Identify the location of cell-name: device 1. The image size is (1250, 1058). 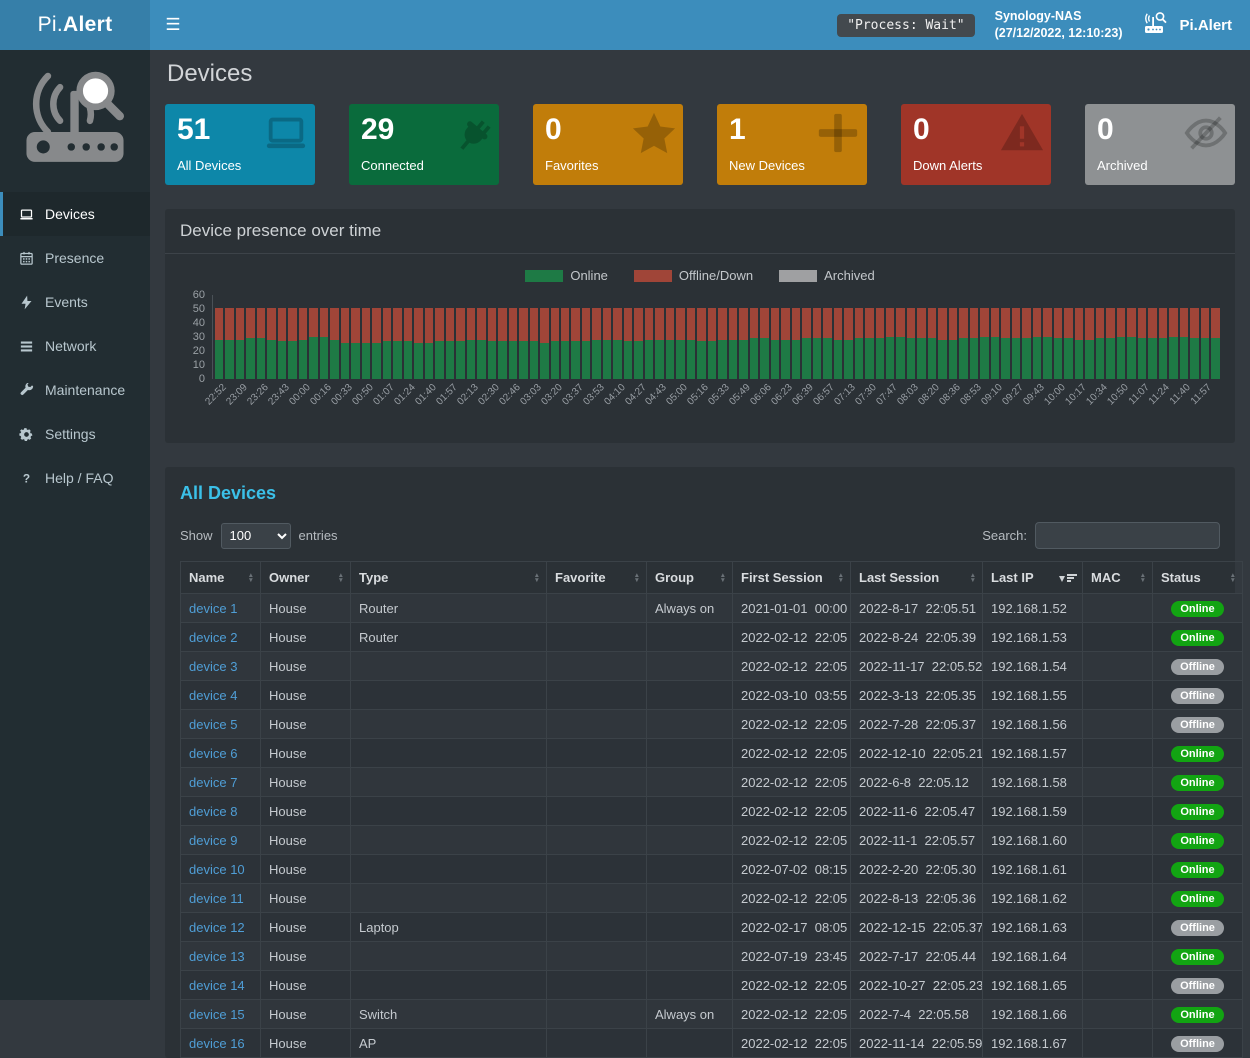
(220, 608).